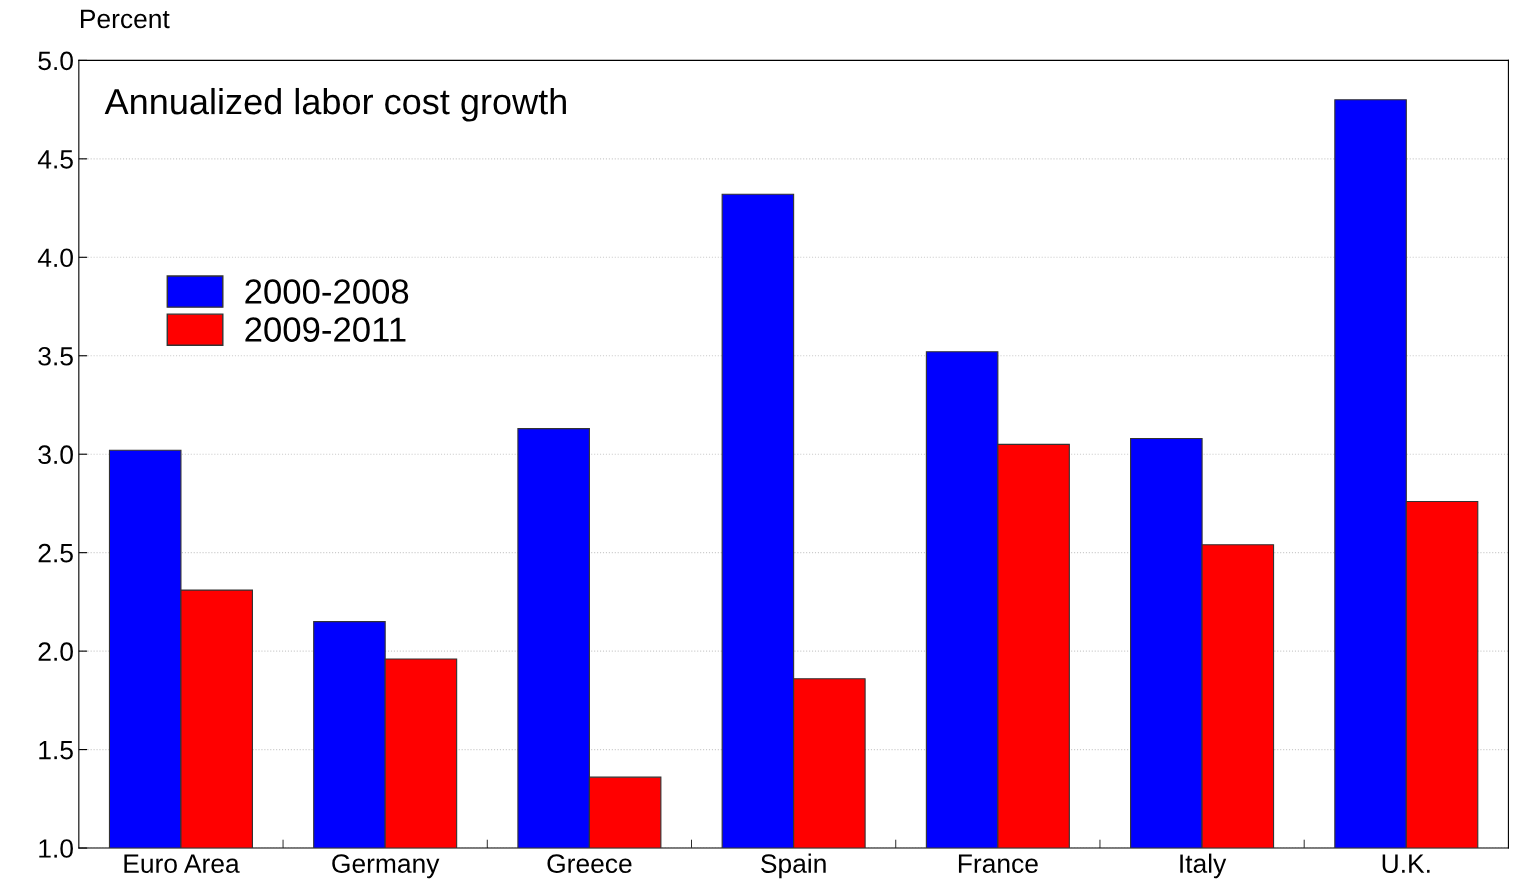  I want to click on x-tick-label: Germany, so click(386, 866).